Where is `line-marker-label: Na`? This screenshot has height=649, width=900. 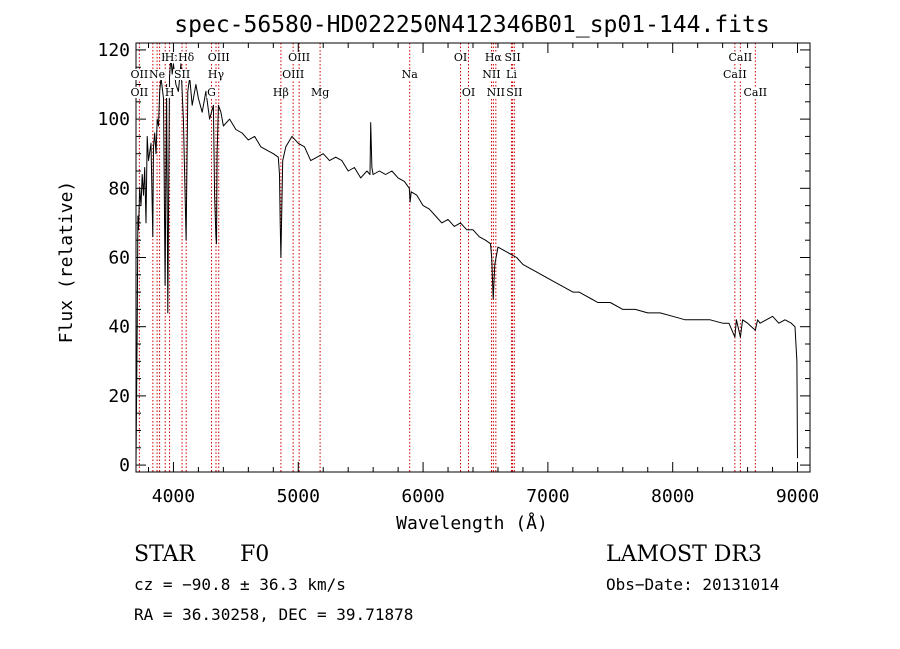 line-marker-label: Na is located at coordinates (410, 74).